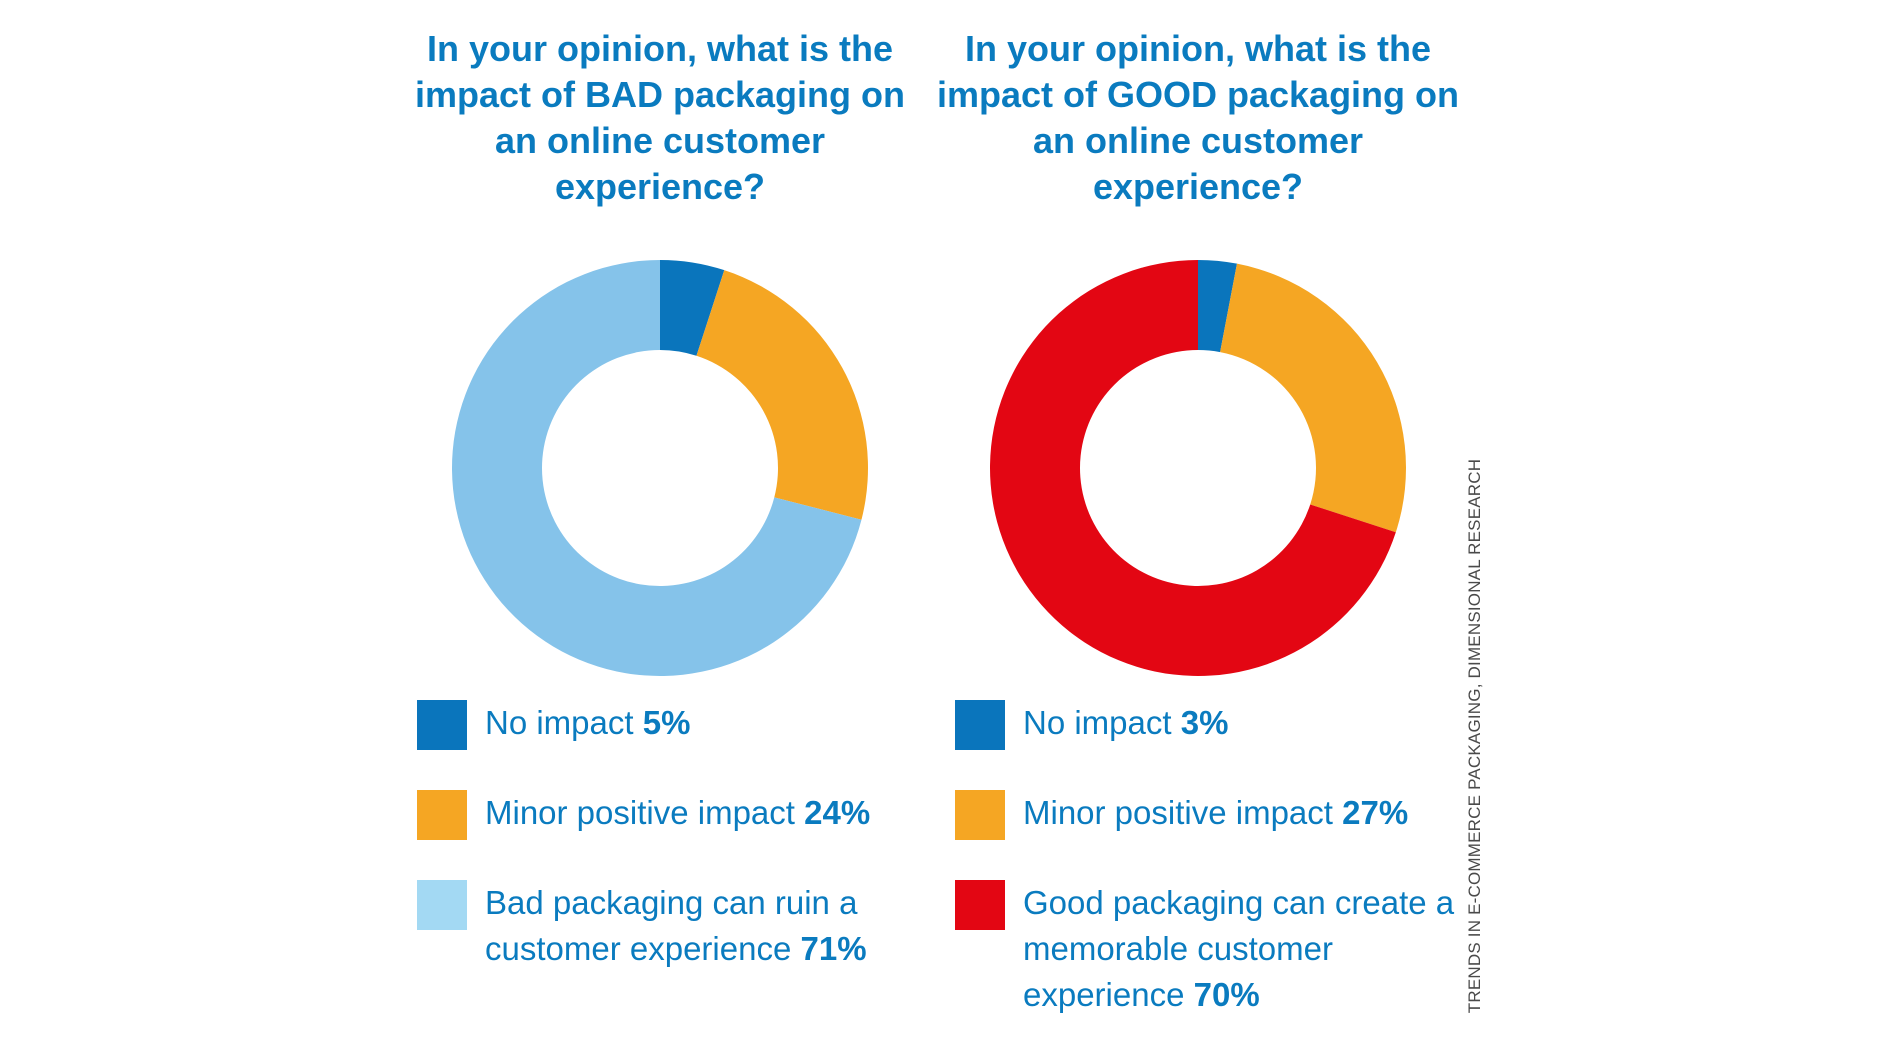 This screenshot has height=1059, width=1881. I want to click on legend-item: Minor positive impact 24%, so click(677, 815).